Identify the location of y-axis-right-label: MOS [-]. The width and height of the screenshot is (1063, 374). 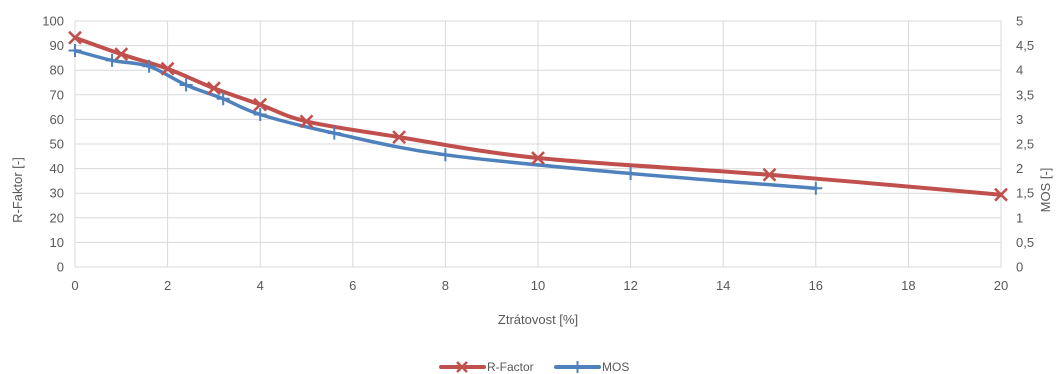
(1045, 190).